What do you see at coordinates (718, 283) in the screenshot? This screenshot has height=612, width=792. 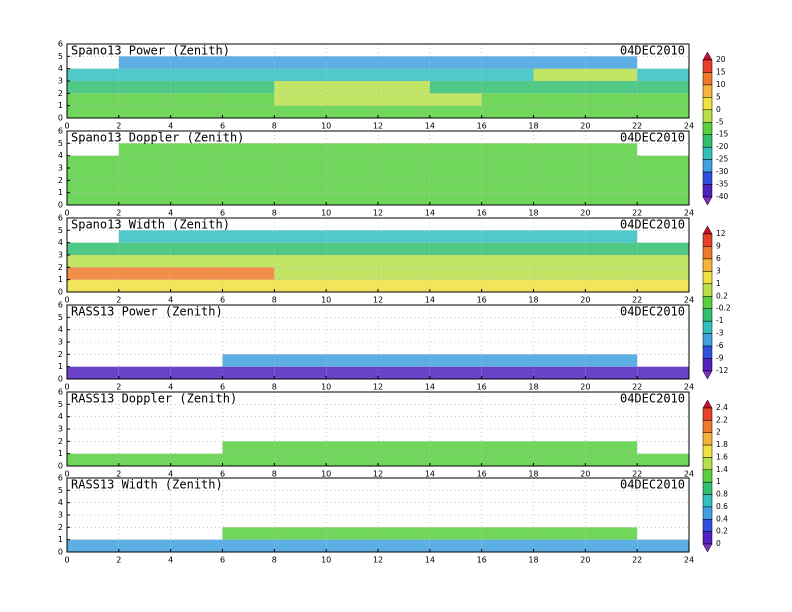 I see `colorbar-label: 1` at bounding box center [718, 283].